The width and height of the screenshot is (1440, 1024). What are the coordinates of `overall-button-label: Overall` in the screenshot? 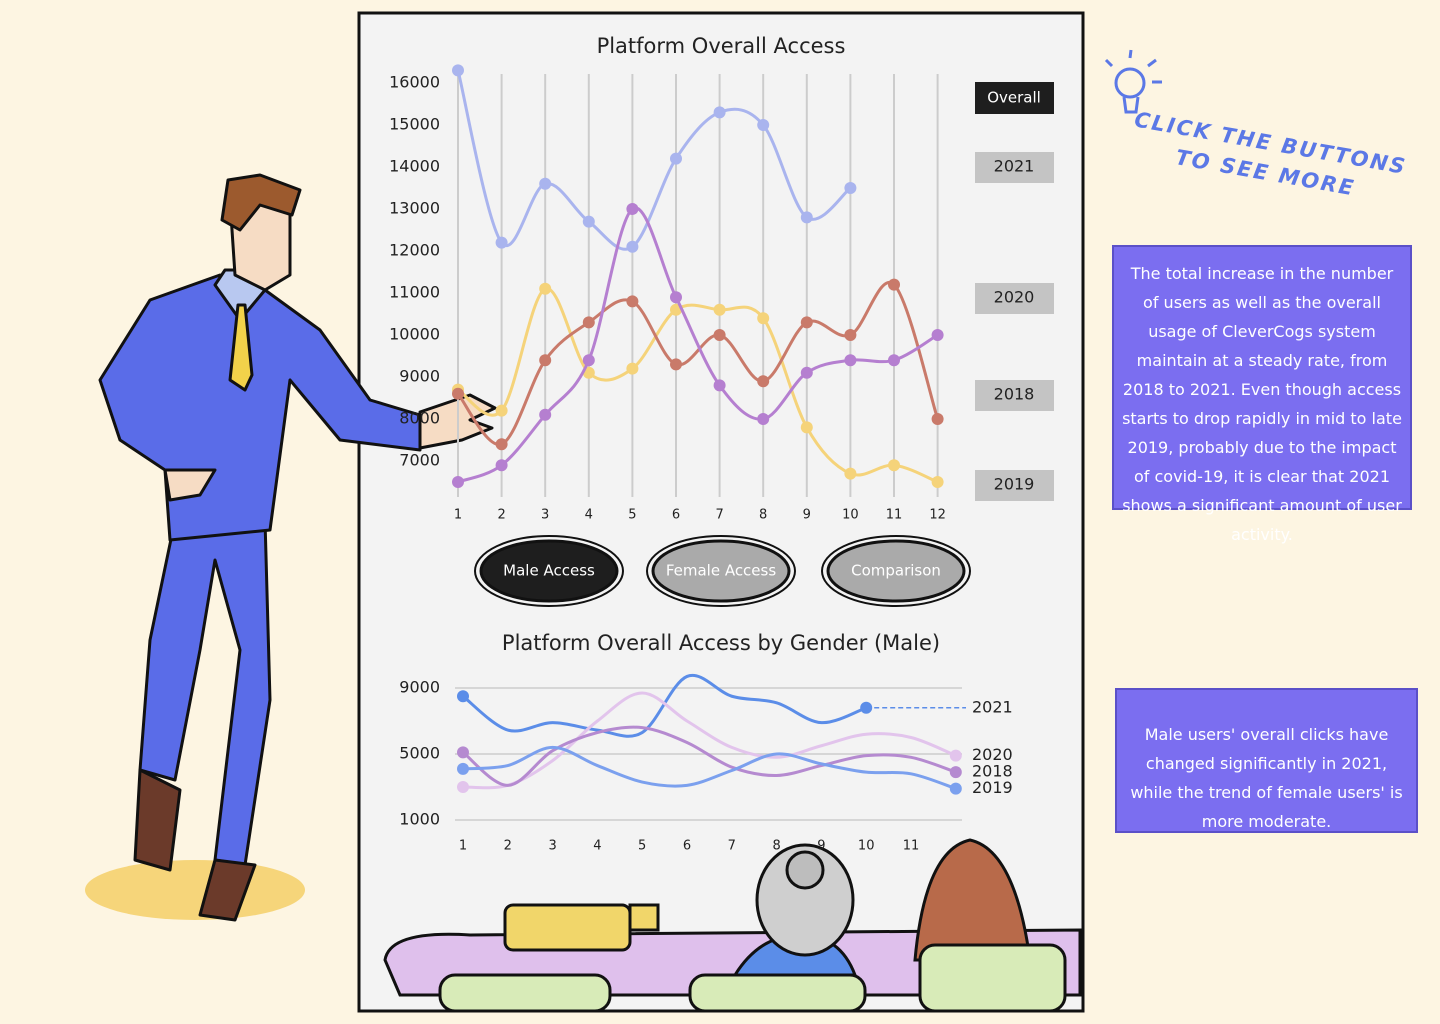 It's located at (1014, 98).